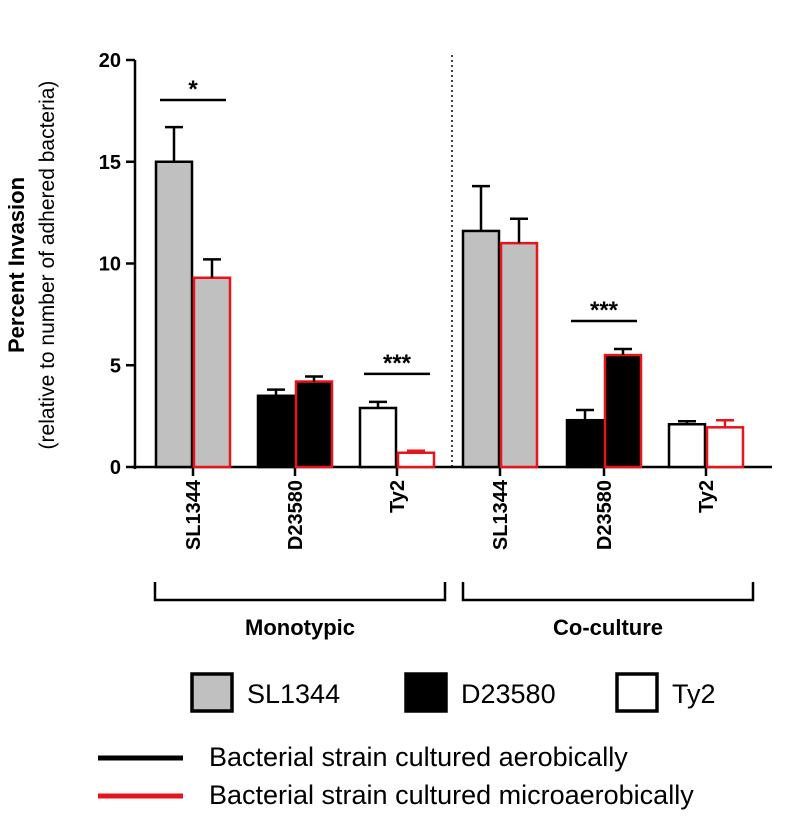 The height and width of the screenshot is (827, 800). What do you see at coordinates (110, 61) in the screenshot?
I see `y-tick-label: 20` at bounding box center [110, 61].